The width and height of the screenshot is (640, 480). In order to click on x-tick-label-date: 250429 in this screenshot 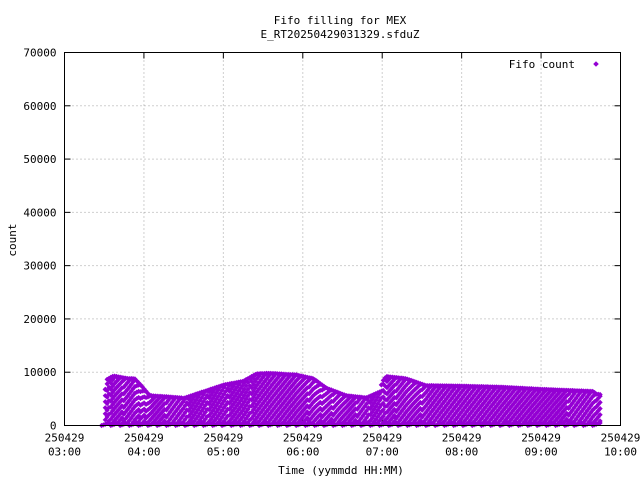, I will do `click(303, 438)`.